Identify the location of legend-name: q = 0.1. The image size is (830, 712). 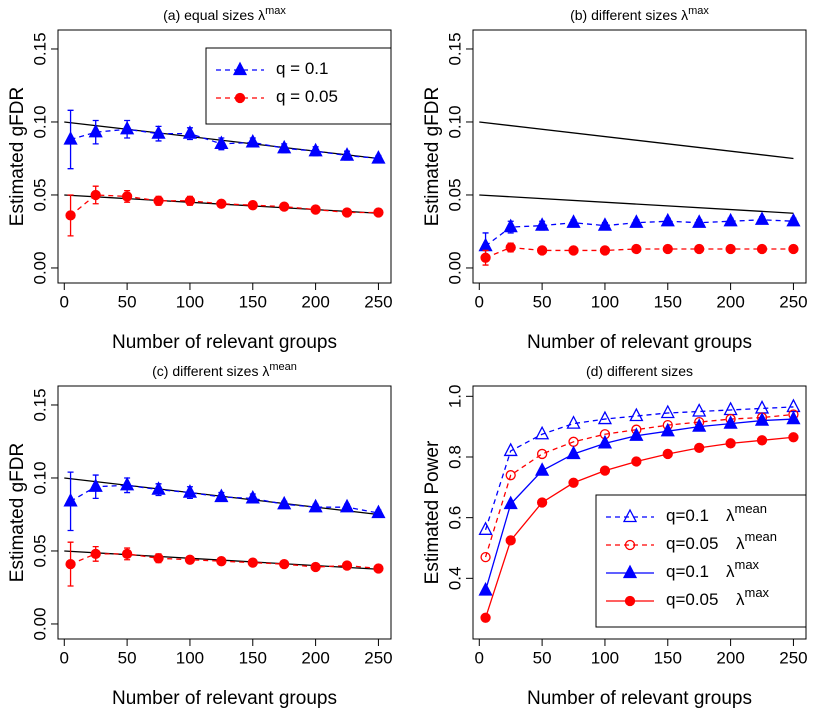
(302, 68).